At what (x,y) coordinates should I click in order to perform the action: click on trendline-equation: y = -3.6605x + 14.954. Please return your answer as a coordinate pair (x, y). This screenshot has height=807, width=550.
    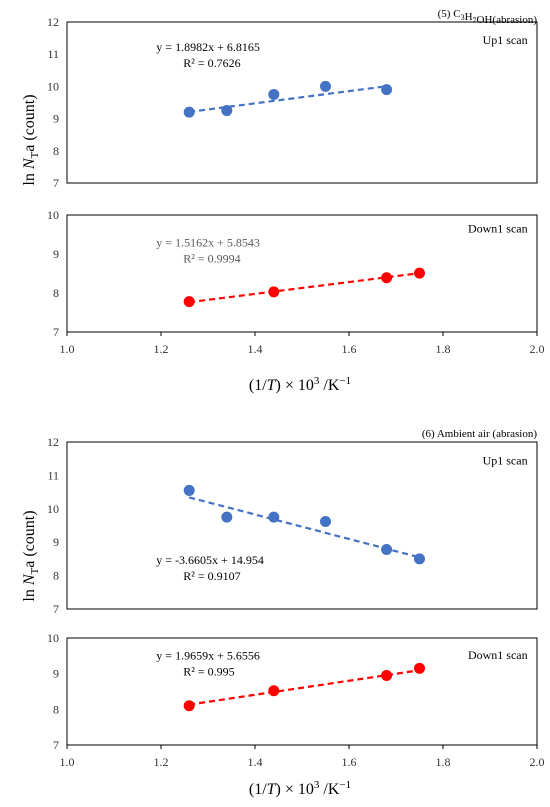
    Looking at the image, I should click on (210, 560).